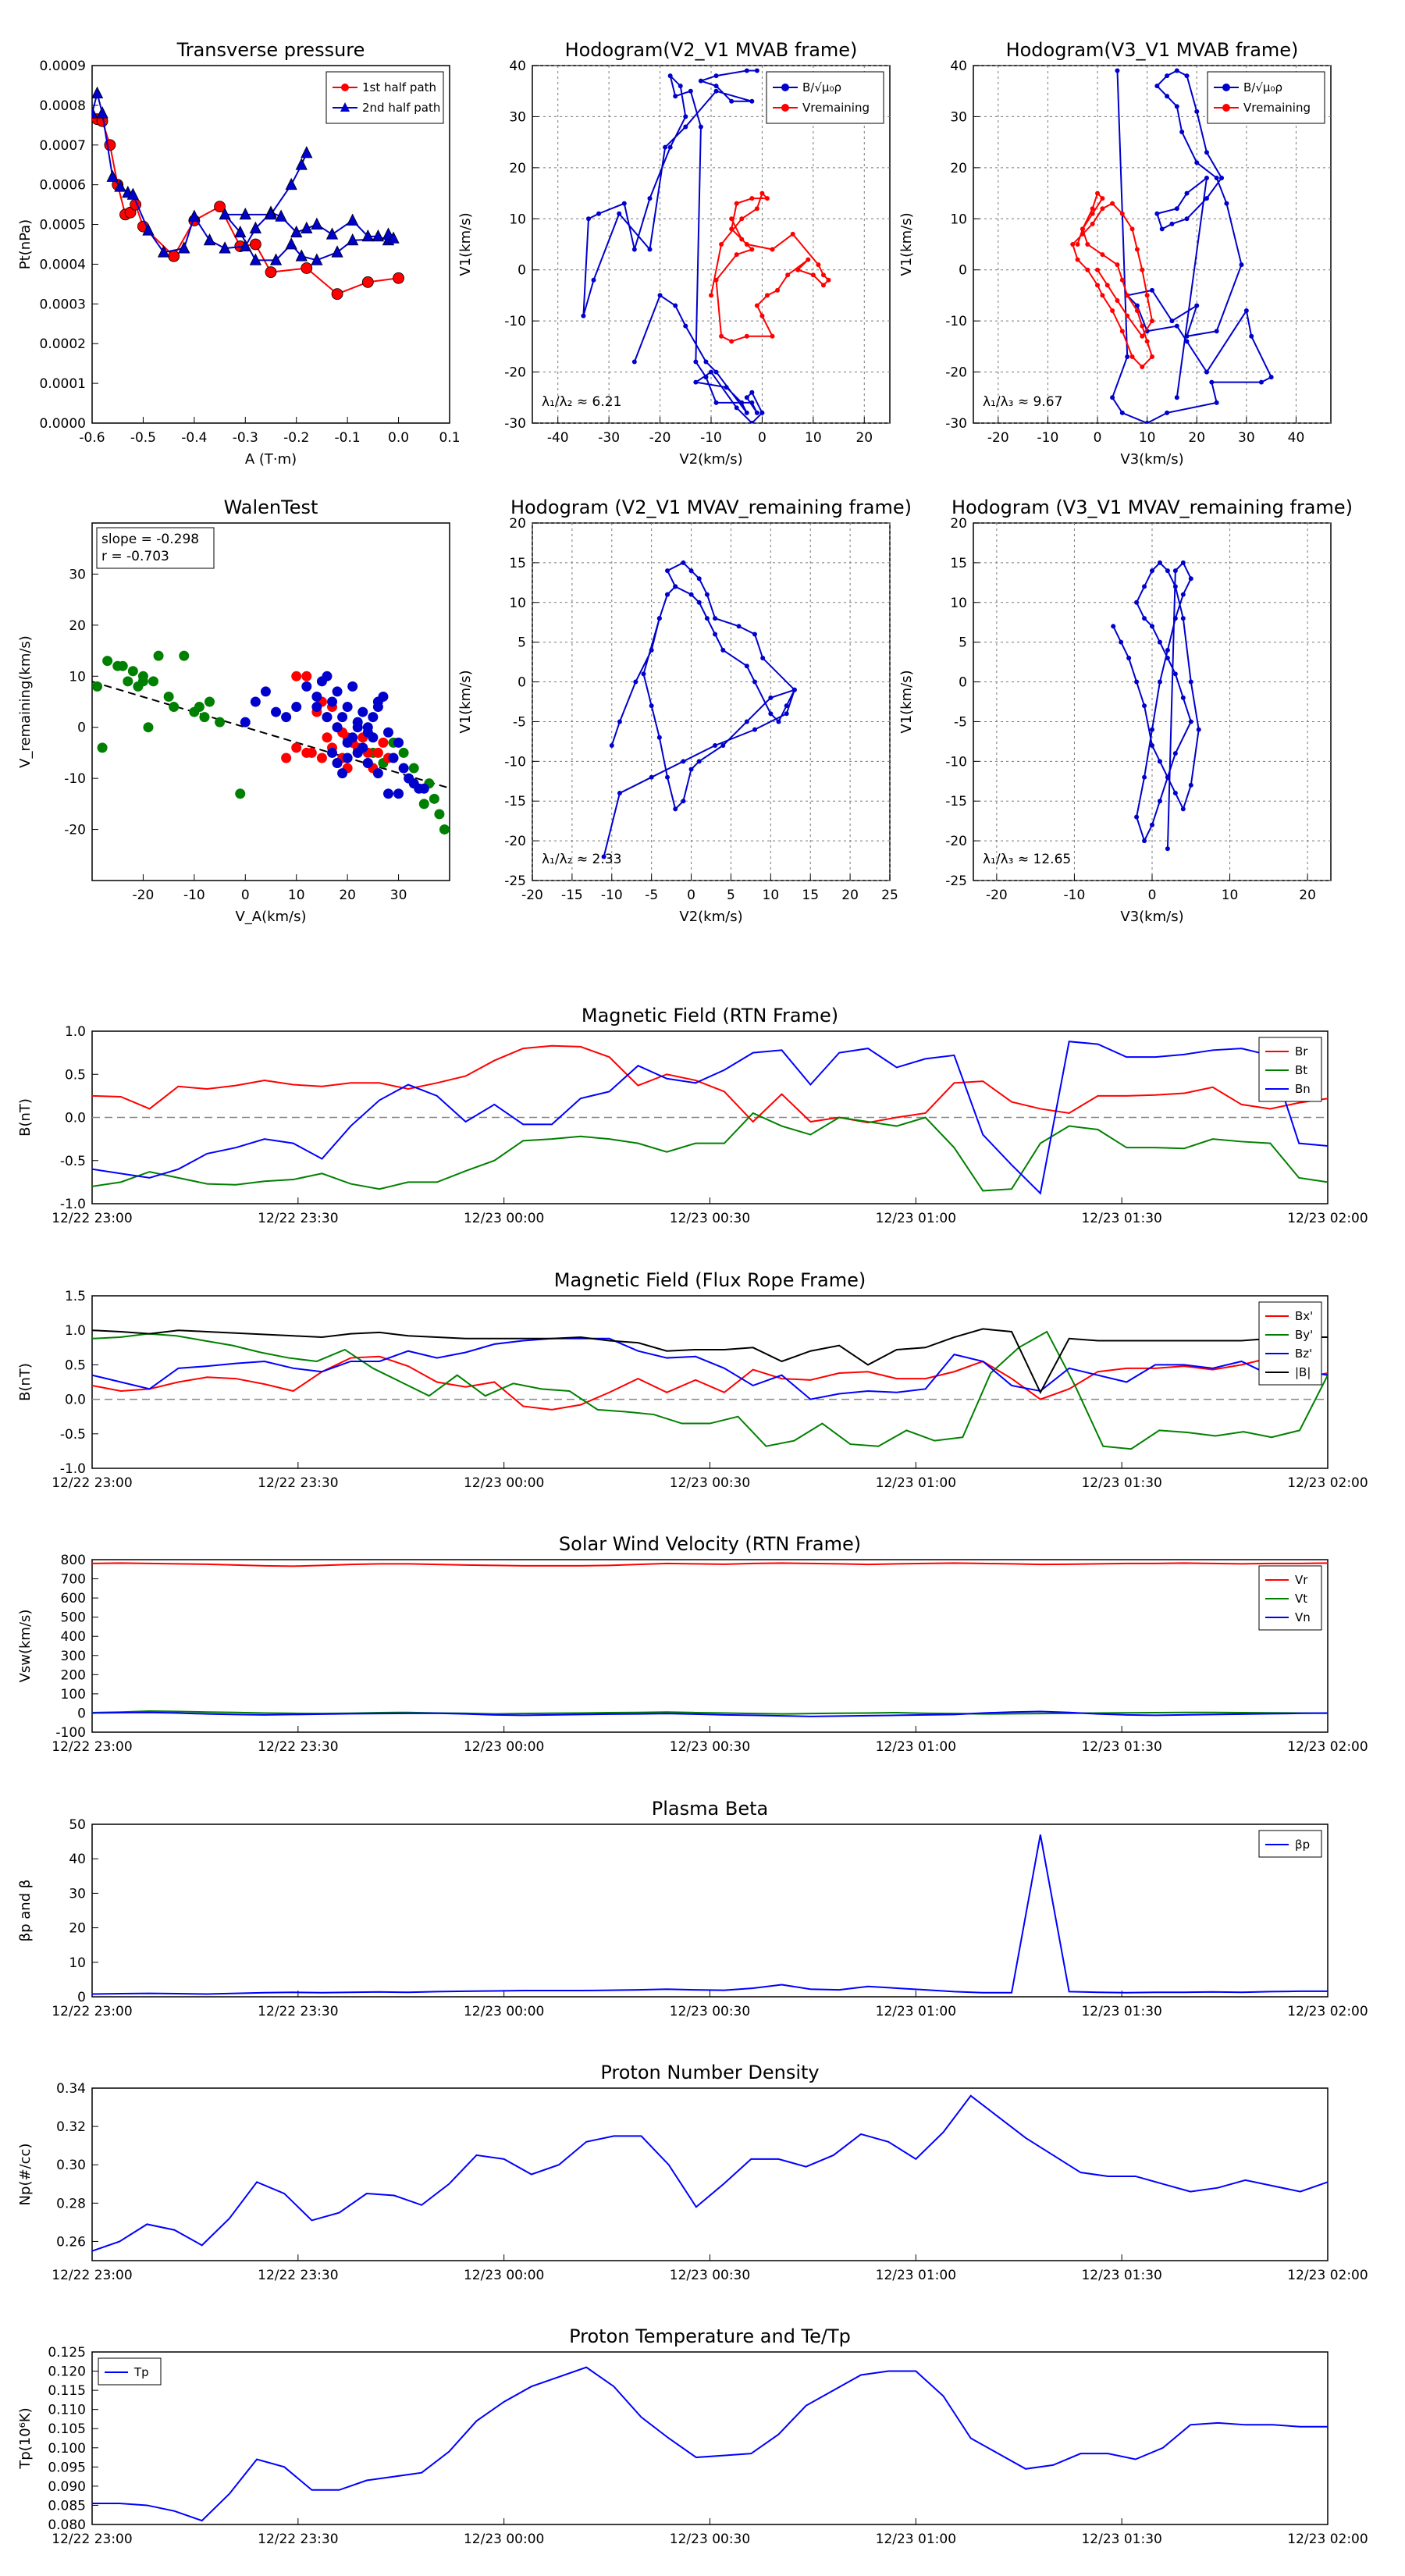  I want to click on beta-xtick-label: 12/22 23:30, so click(298, 2011).